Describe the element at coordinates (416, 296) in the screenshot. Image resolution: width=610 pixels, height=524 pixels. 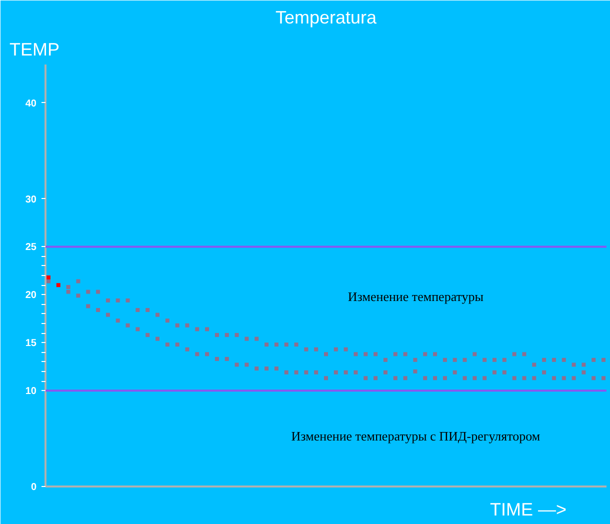
I see `annotation: Изменение температуры` at that location.